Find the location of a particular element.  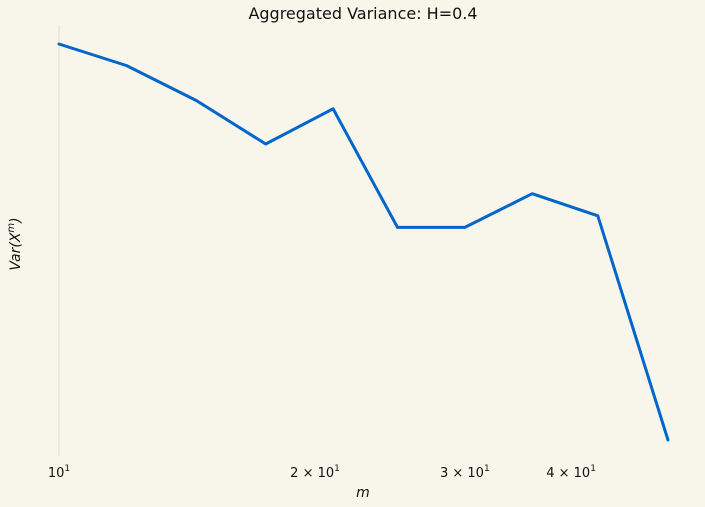

x-axis-label: m is located at coordinates (363, 493).